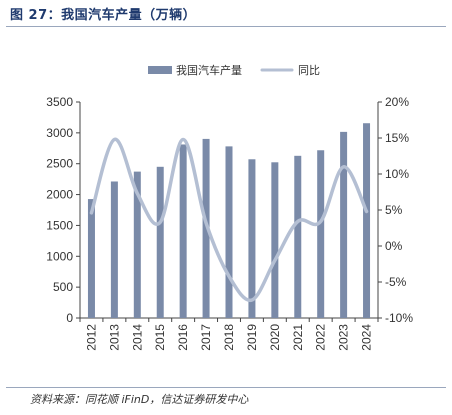 The width and height of the screenshot is (452, 415). What do you see at coordinates (114, 337) in the screenshot?
I see `x-tick-label: 2013` at bounding box center [114, 337].